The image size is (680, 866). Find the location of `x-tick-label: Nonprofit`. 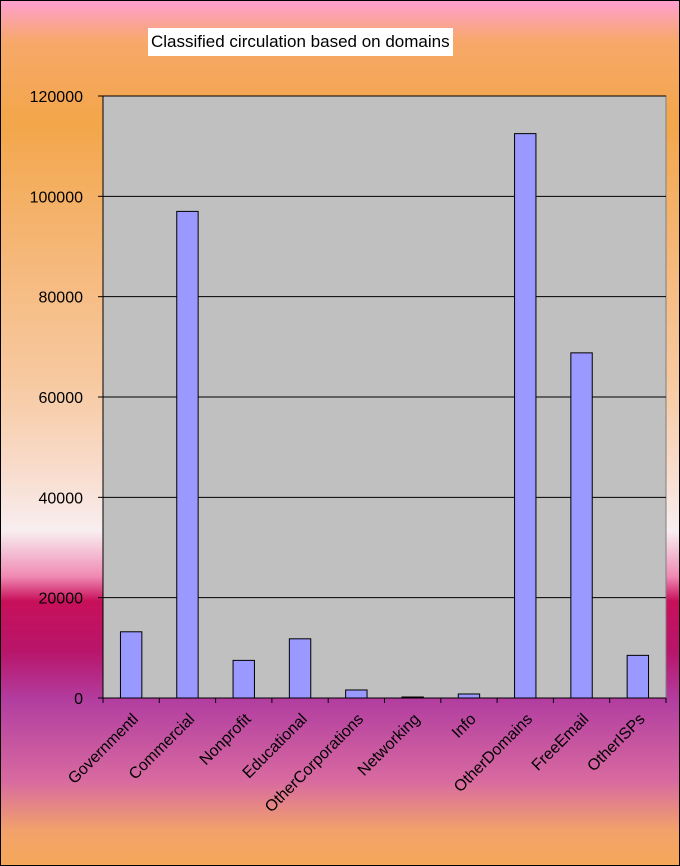

x-tick-label: Nonprofit is located at coordinates (226, 739).